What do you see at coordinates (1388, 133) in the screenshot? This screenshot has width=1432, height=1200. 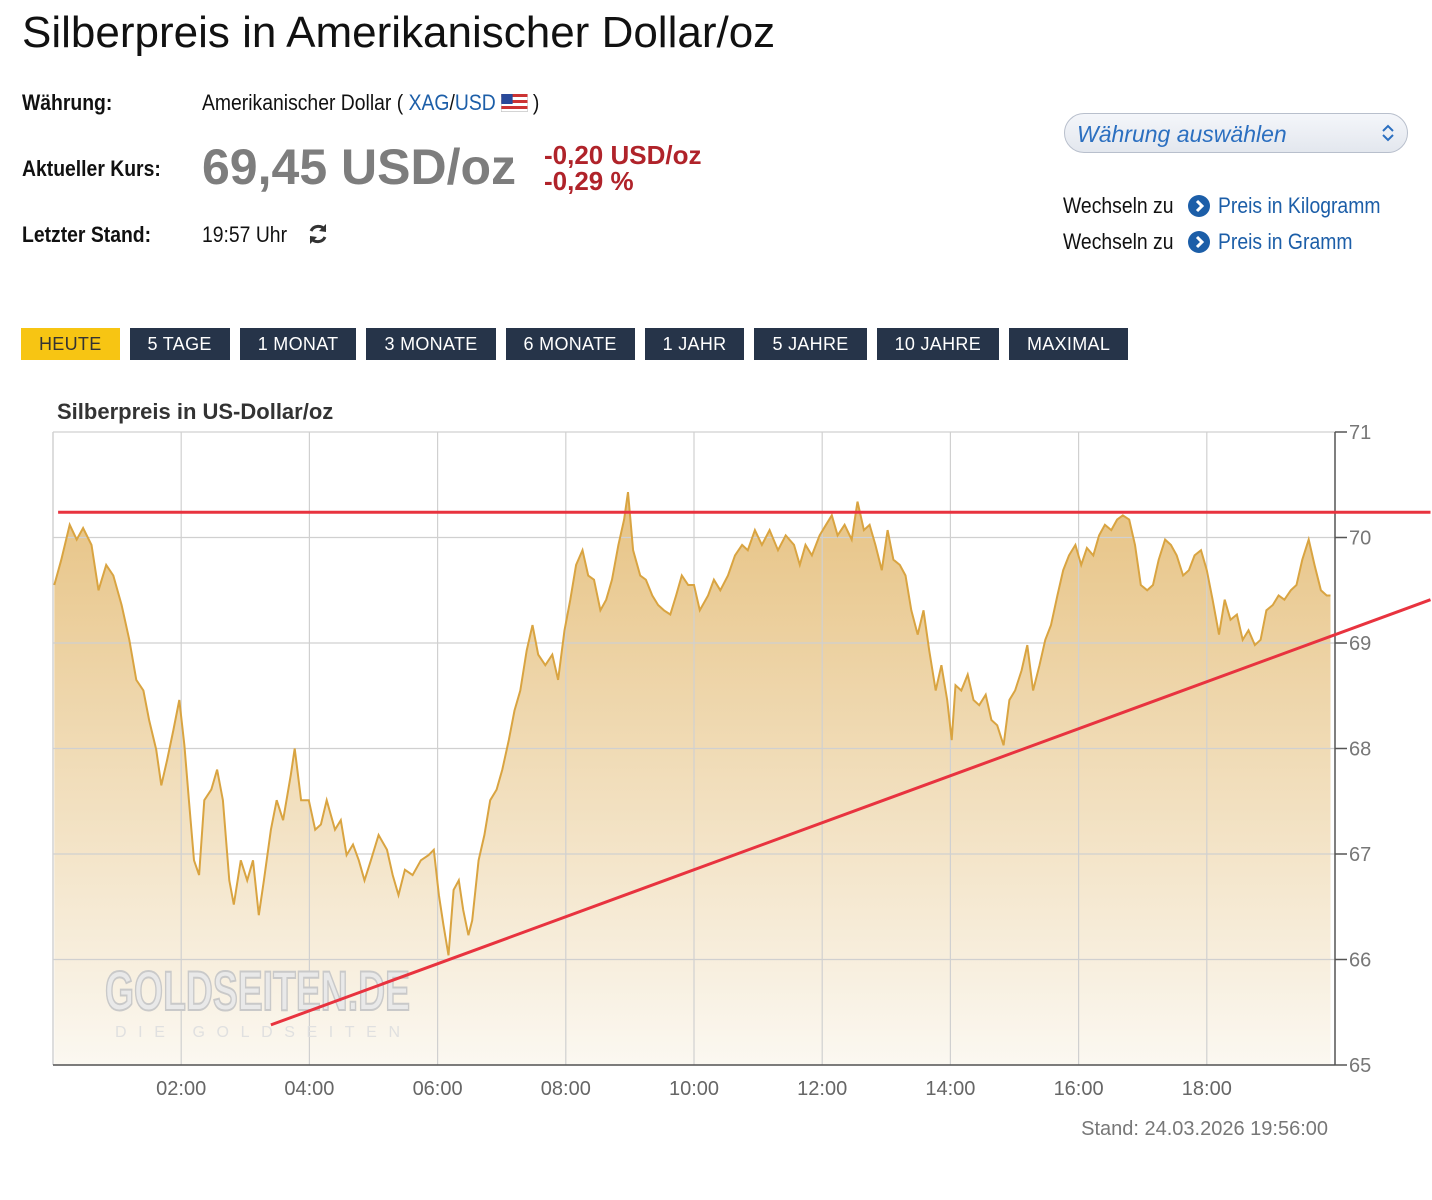 I see `select-arrows` at bounding box center [1388, 133].